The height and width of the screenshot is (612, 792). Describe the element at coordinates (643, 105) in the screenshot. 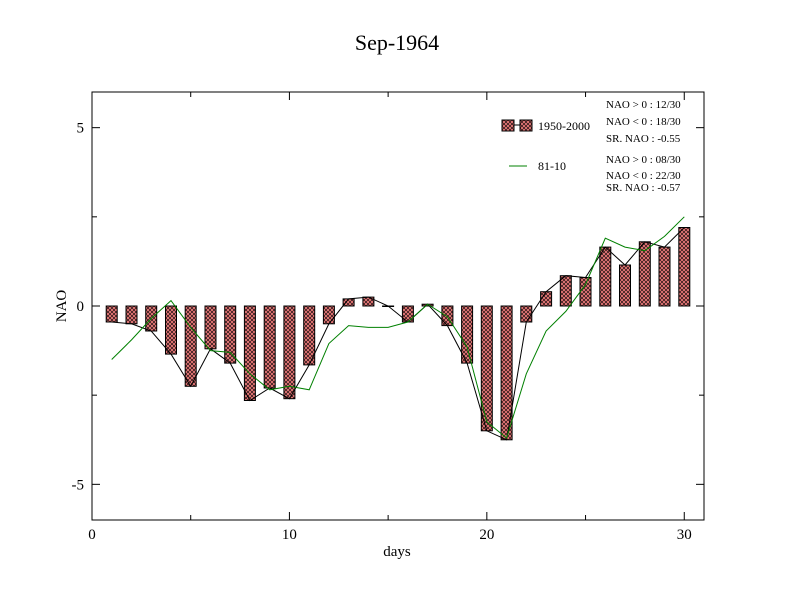

I see `stat-1950-nao-pos: NAO > 0 : 12/30` at that location.